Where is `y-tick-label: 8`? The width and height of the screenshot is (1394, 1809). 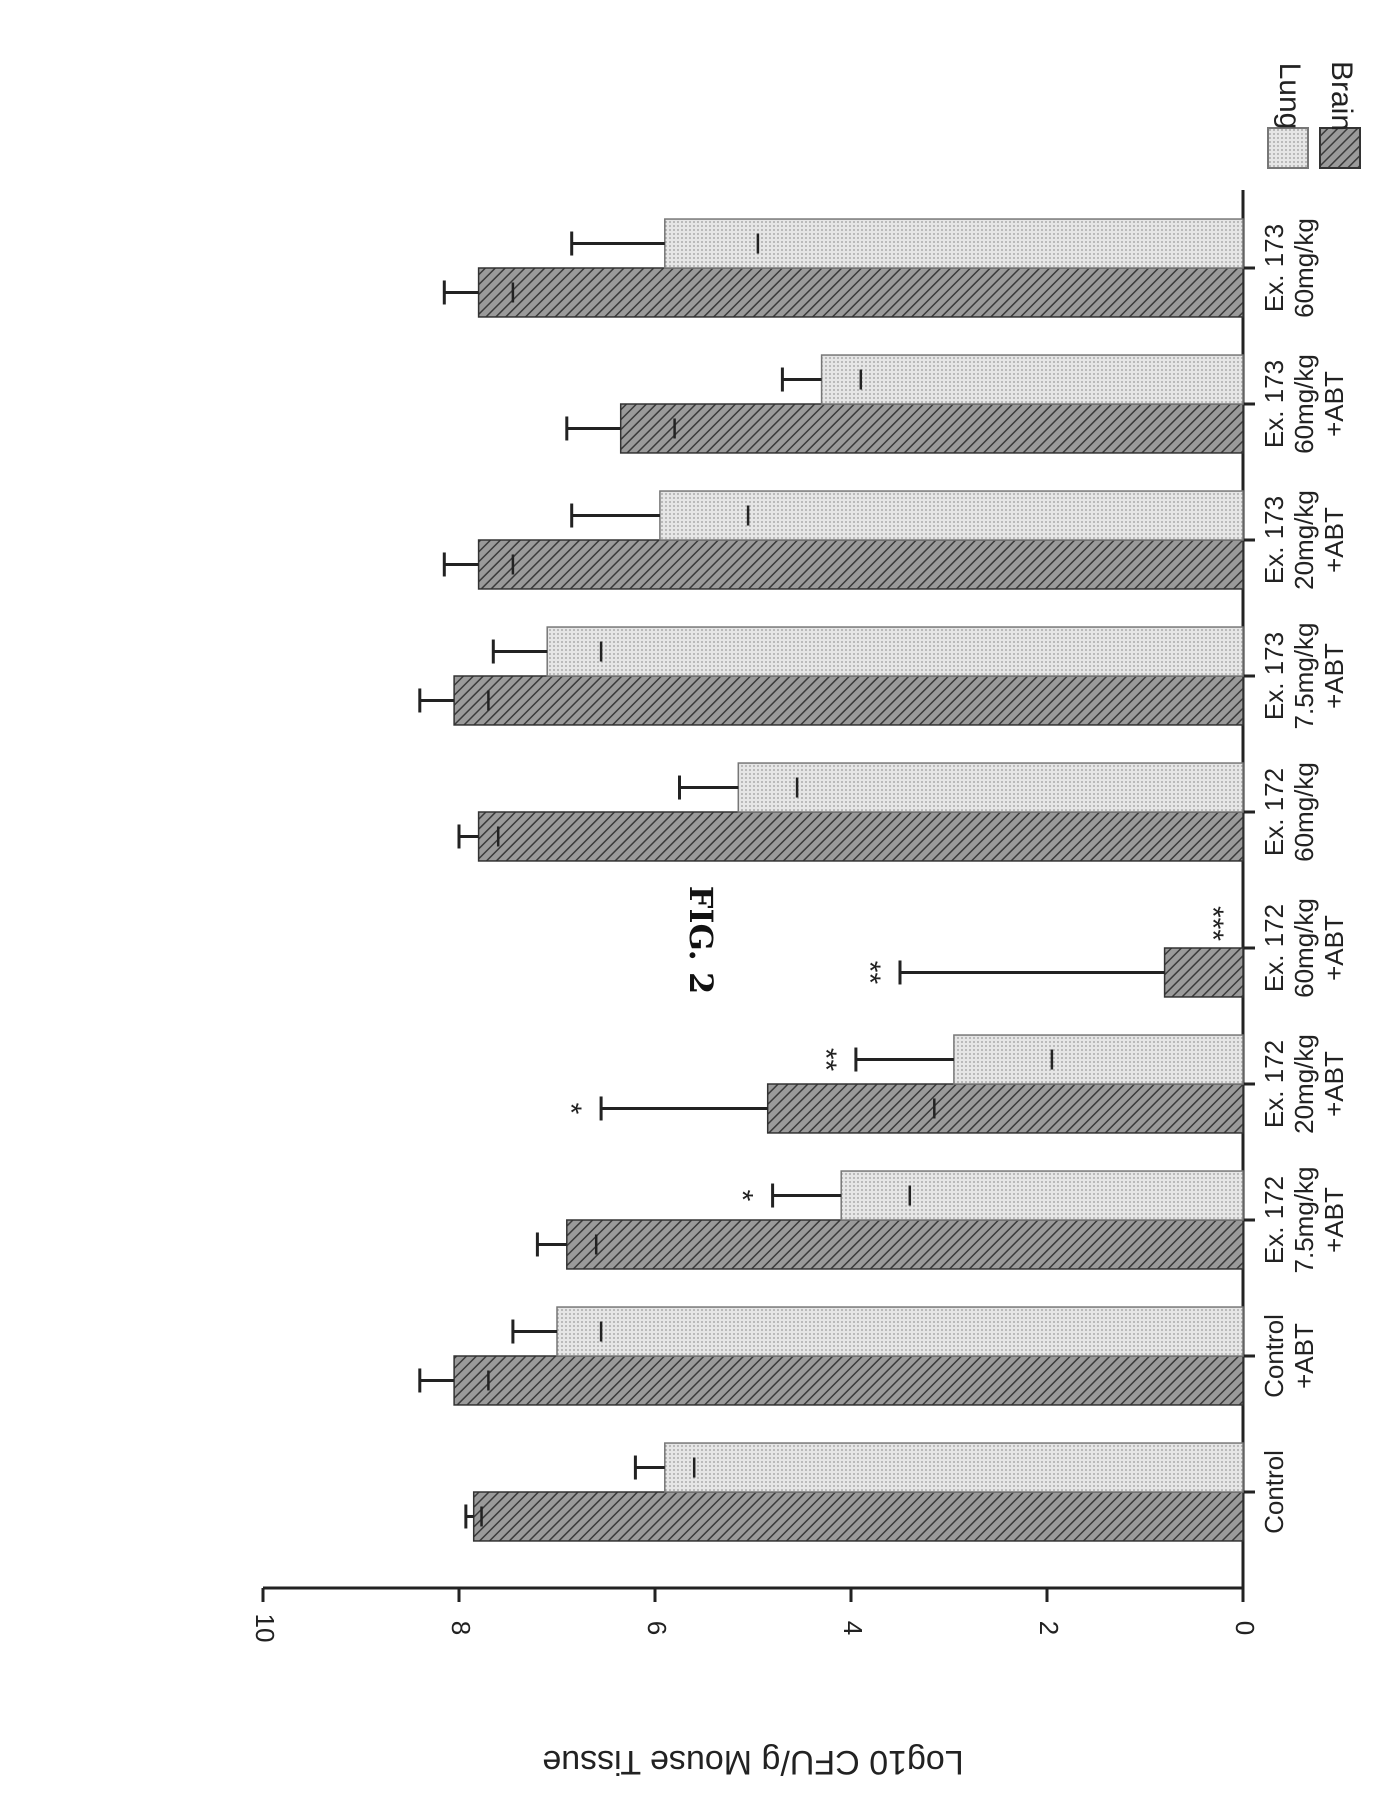 y-tick-label: 8 is located at coordinates (461, 1628).